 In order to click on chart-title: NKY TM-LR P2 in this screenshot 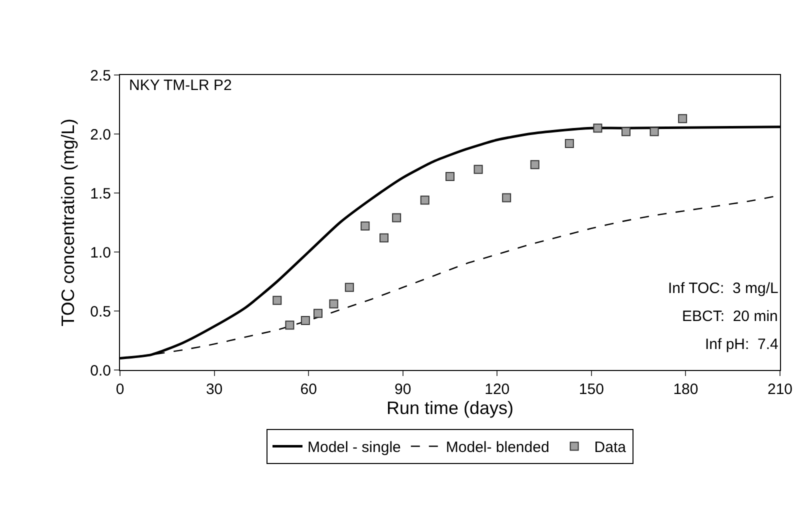, I will do `click(180, 85)`.